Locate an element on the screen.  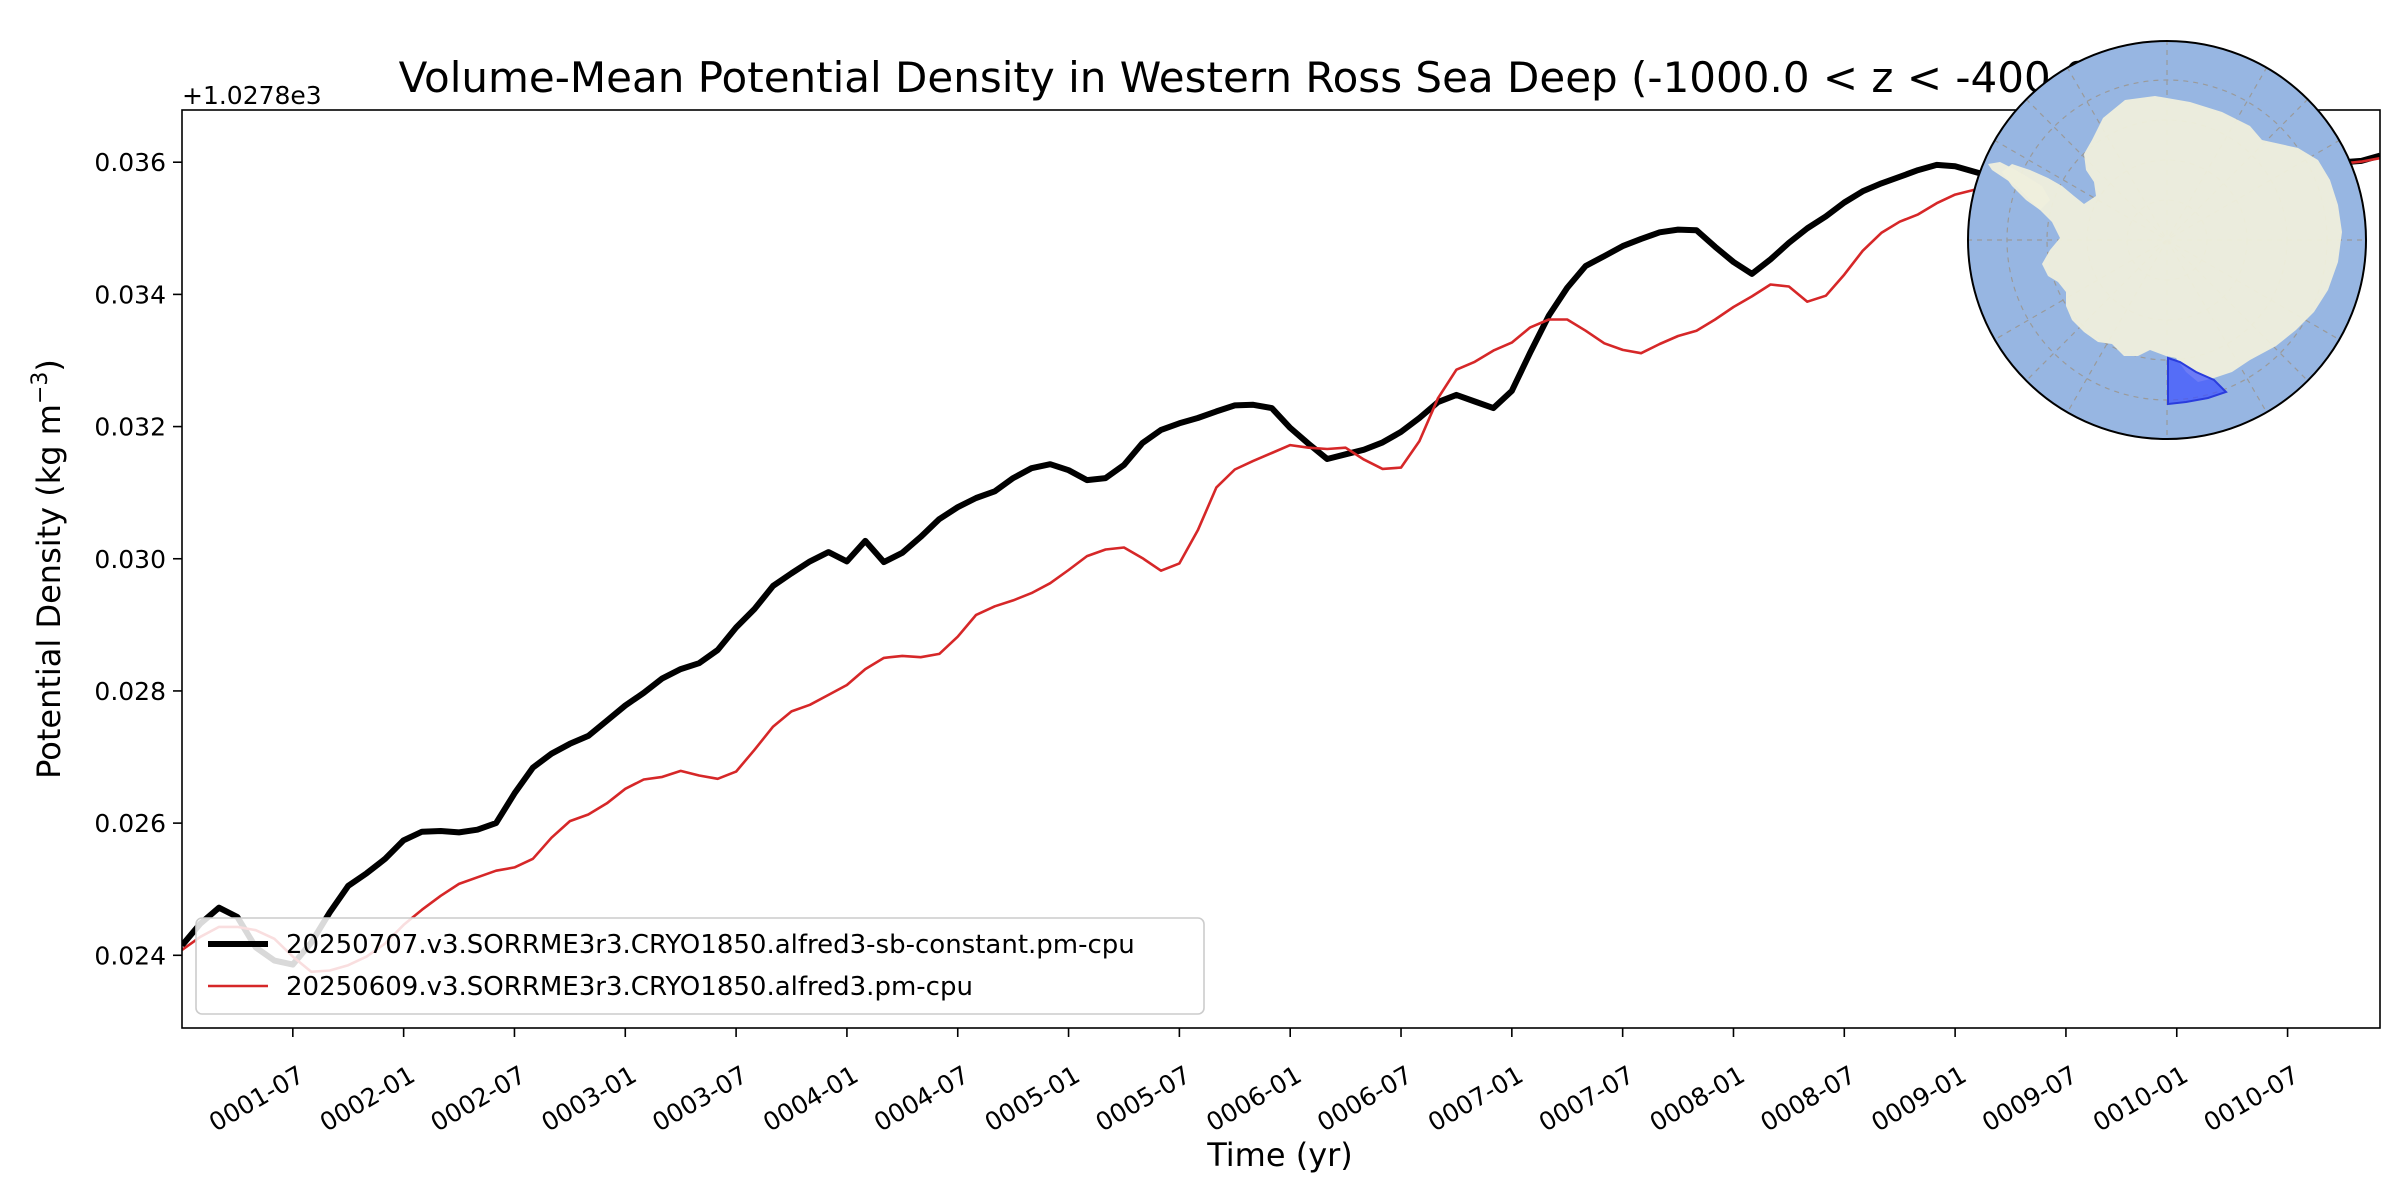
legend-box is located at coordinates (700, 966).